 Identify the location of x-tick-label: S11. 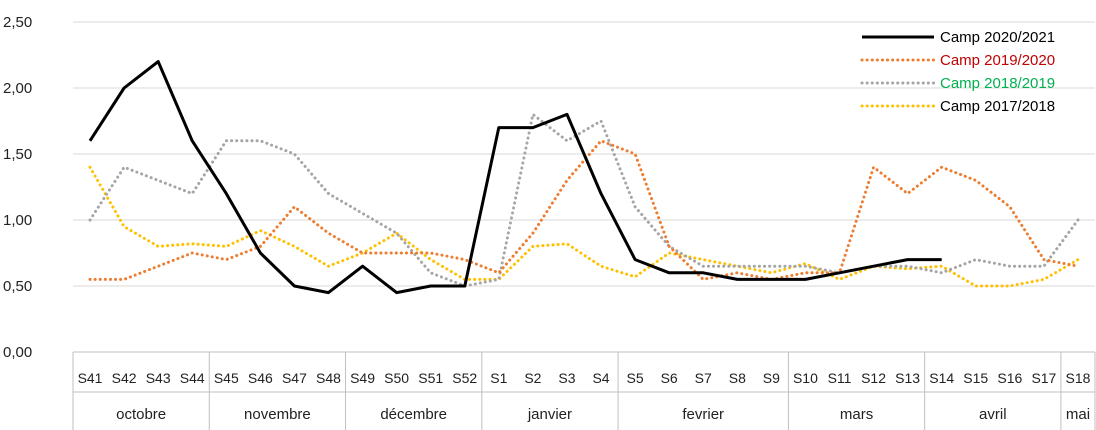
(840, 378).